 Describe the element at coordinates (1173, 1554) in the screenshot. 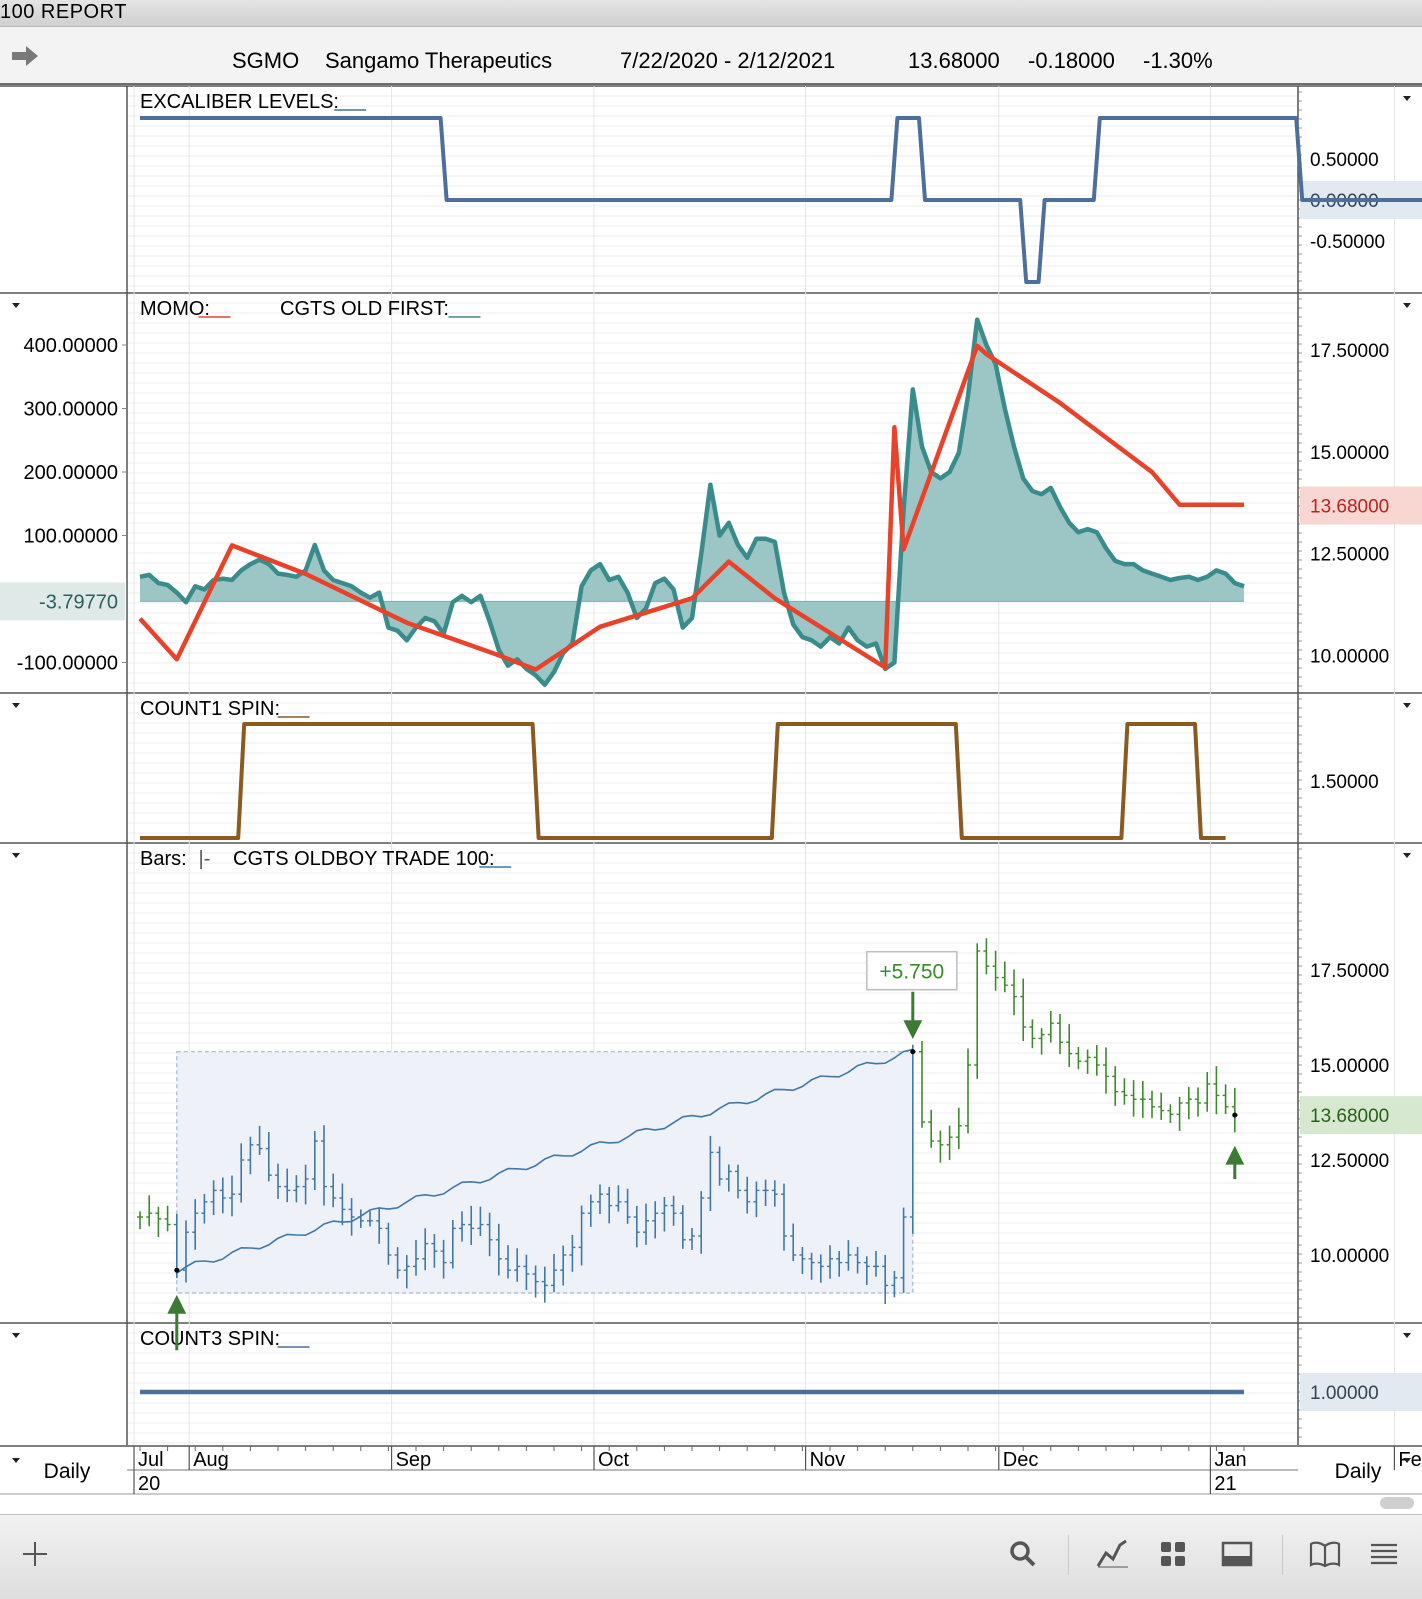

I see `grid-icon` at that location.